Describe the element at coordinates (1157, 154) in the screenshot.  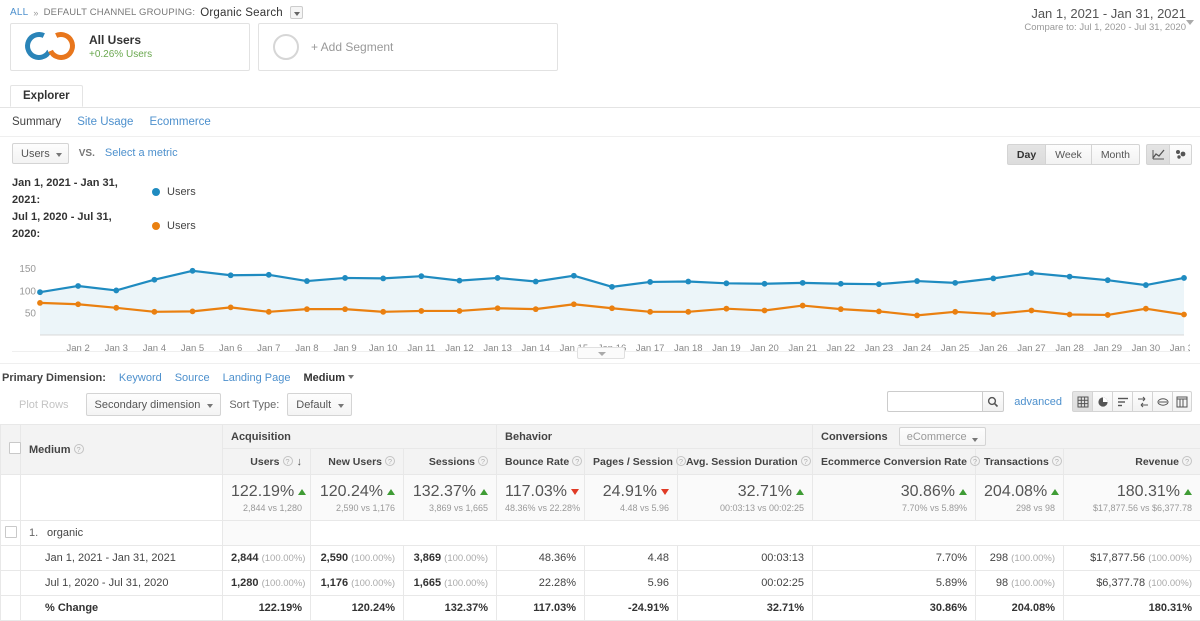
I see `line-chart-icon` at that location.